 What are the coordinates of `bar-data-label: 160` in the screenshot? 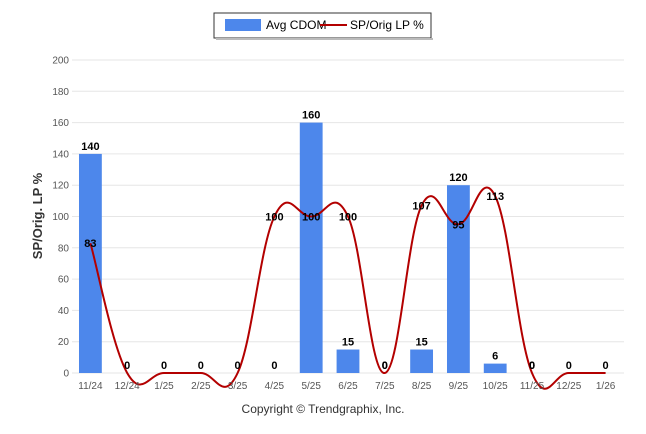 It's located at (311, 116).